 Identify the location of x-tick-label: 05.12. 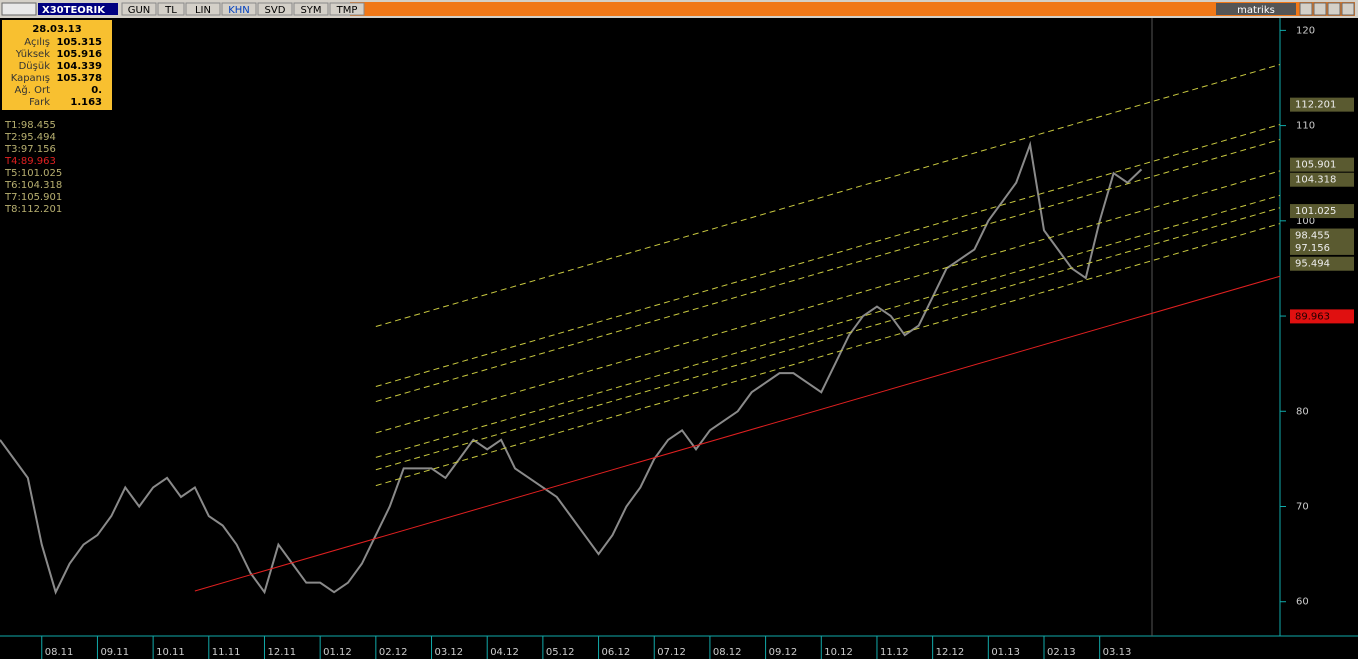
(560, 652).